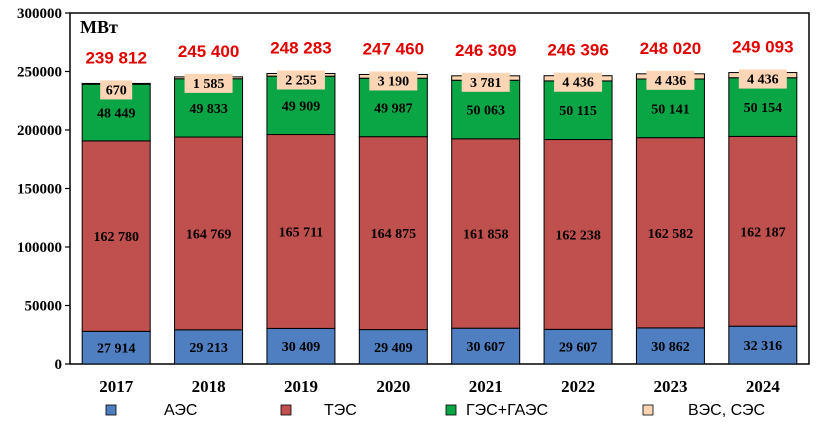  What do you see at coordinates (301, 386) in the screenshot?
I see `x-tick-label: 2019` at bounding box center [301, 386].